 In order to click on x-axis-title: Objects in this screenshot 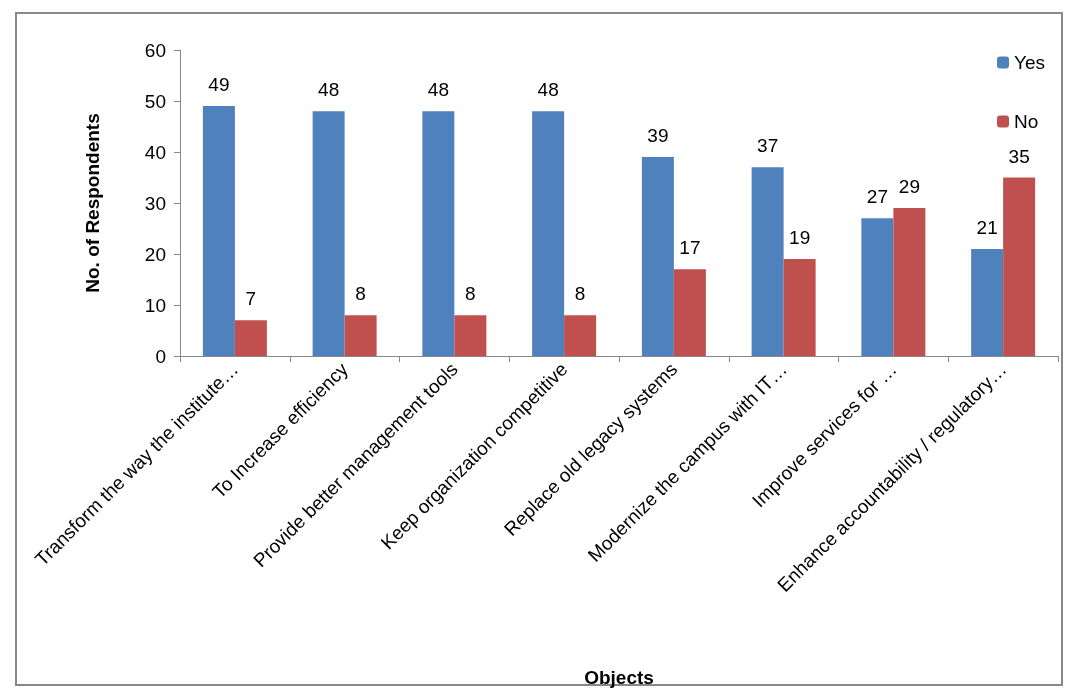, I will do `click(619, 677)`.